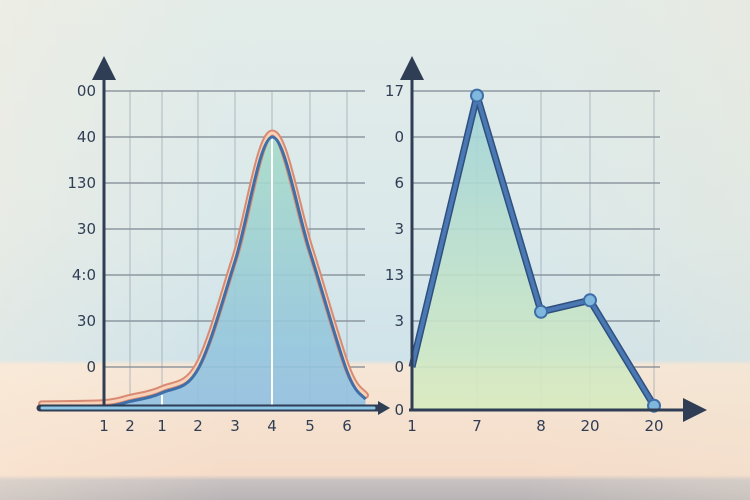  What do you see at coordinates (477, 426) in the screenshot?
I see `x-tick-label: 7` at bounding box center [477, 426].